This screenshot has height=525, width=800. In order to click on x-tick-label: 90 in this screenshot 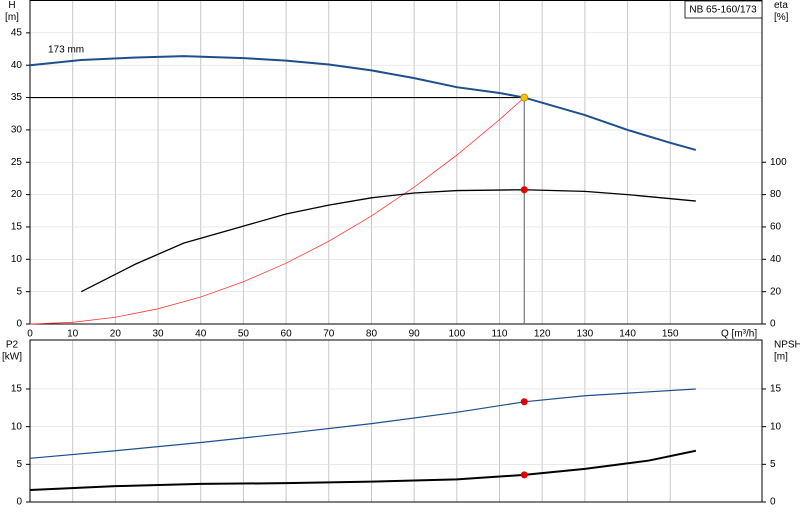, I will do `click(415, 334)`.